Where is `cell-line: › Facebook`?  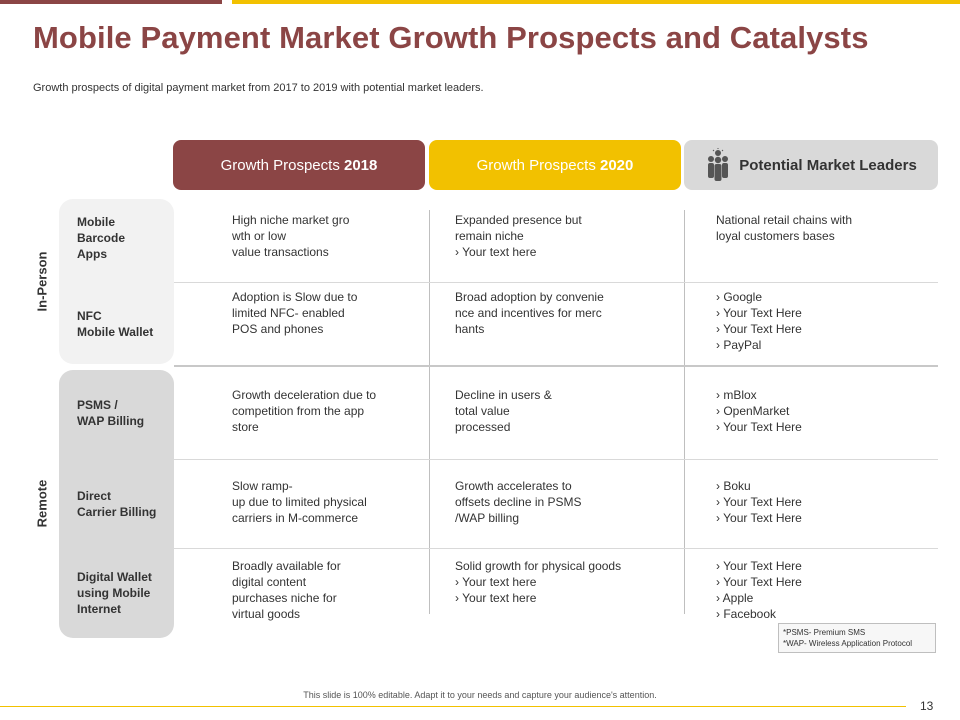
cell-line: › Facebook is located at coordinates (746, 614).